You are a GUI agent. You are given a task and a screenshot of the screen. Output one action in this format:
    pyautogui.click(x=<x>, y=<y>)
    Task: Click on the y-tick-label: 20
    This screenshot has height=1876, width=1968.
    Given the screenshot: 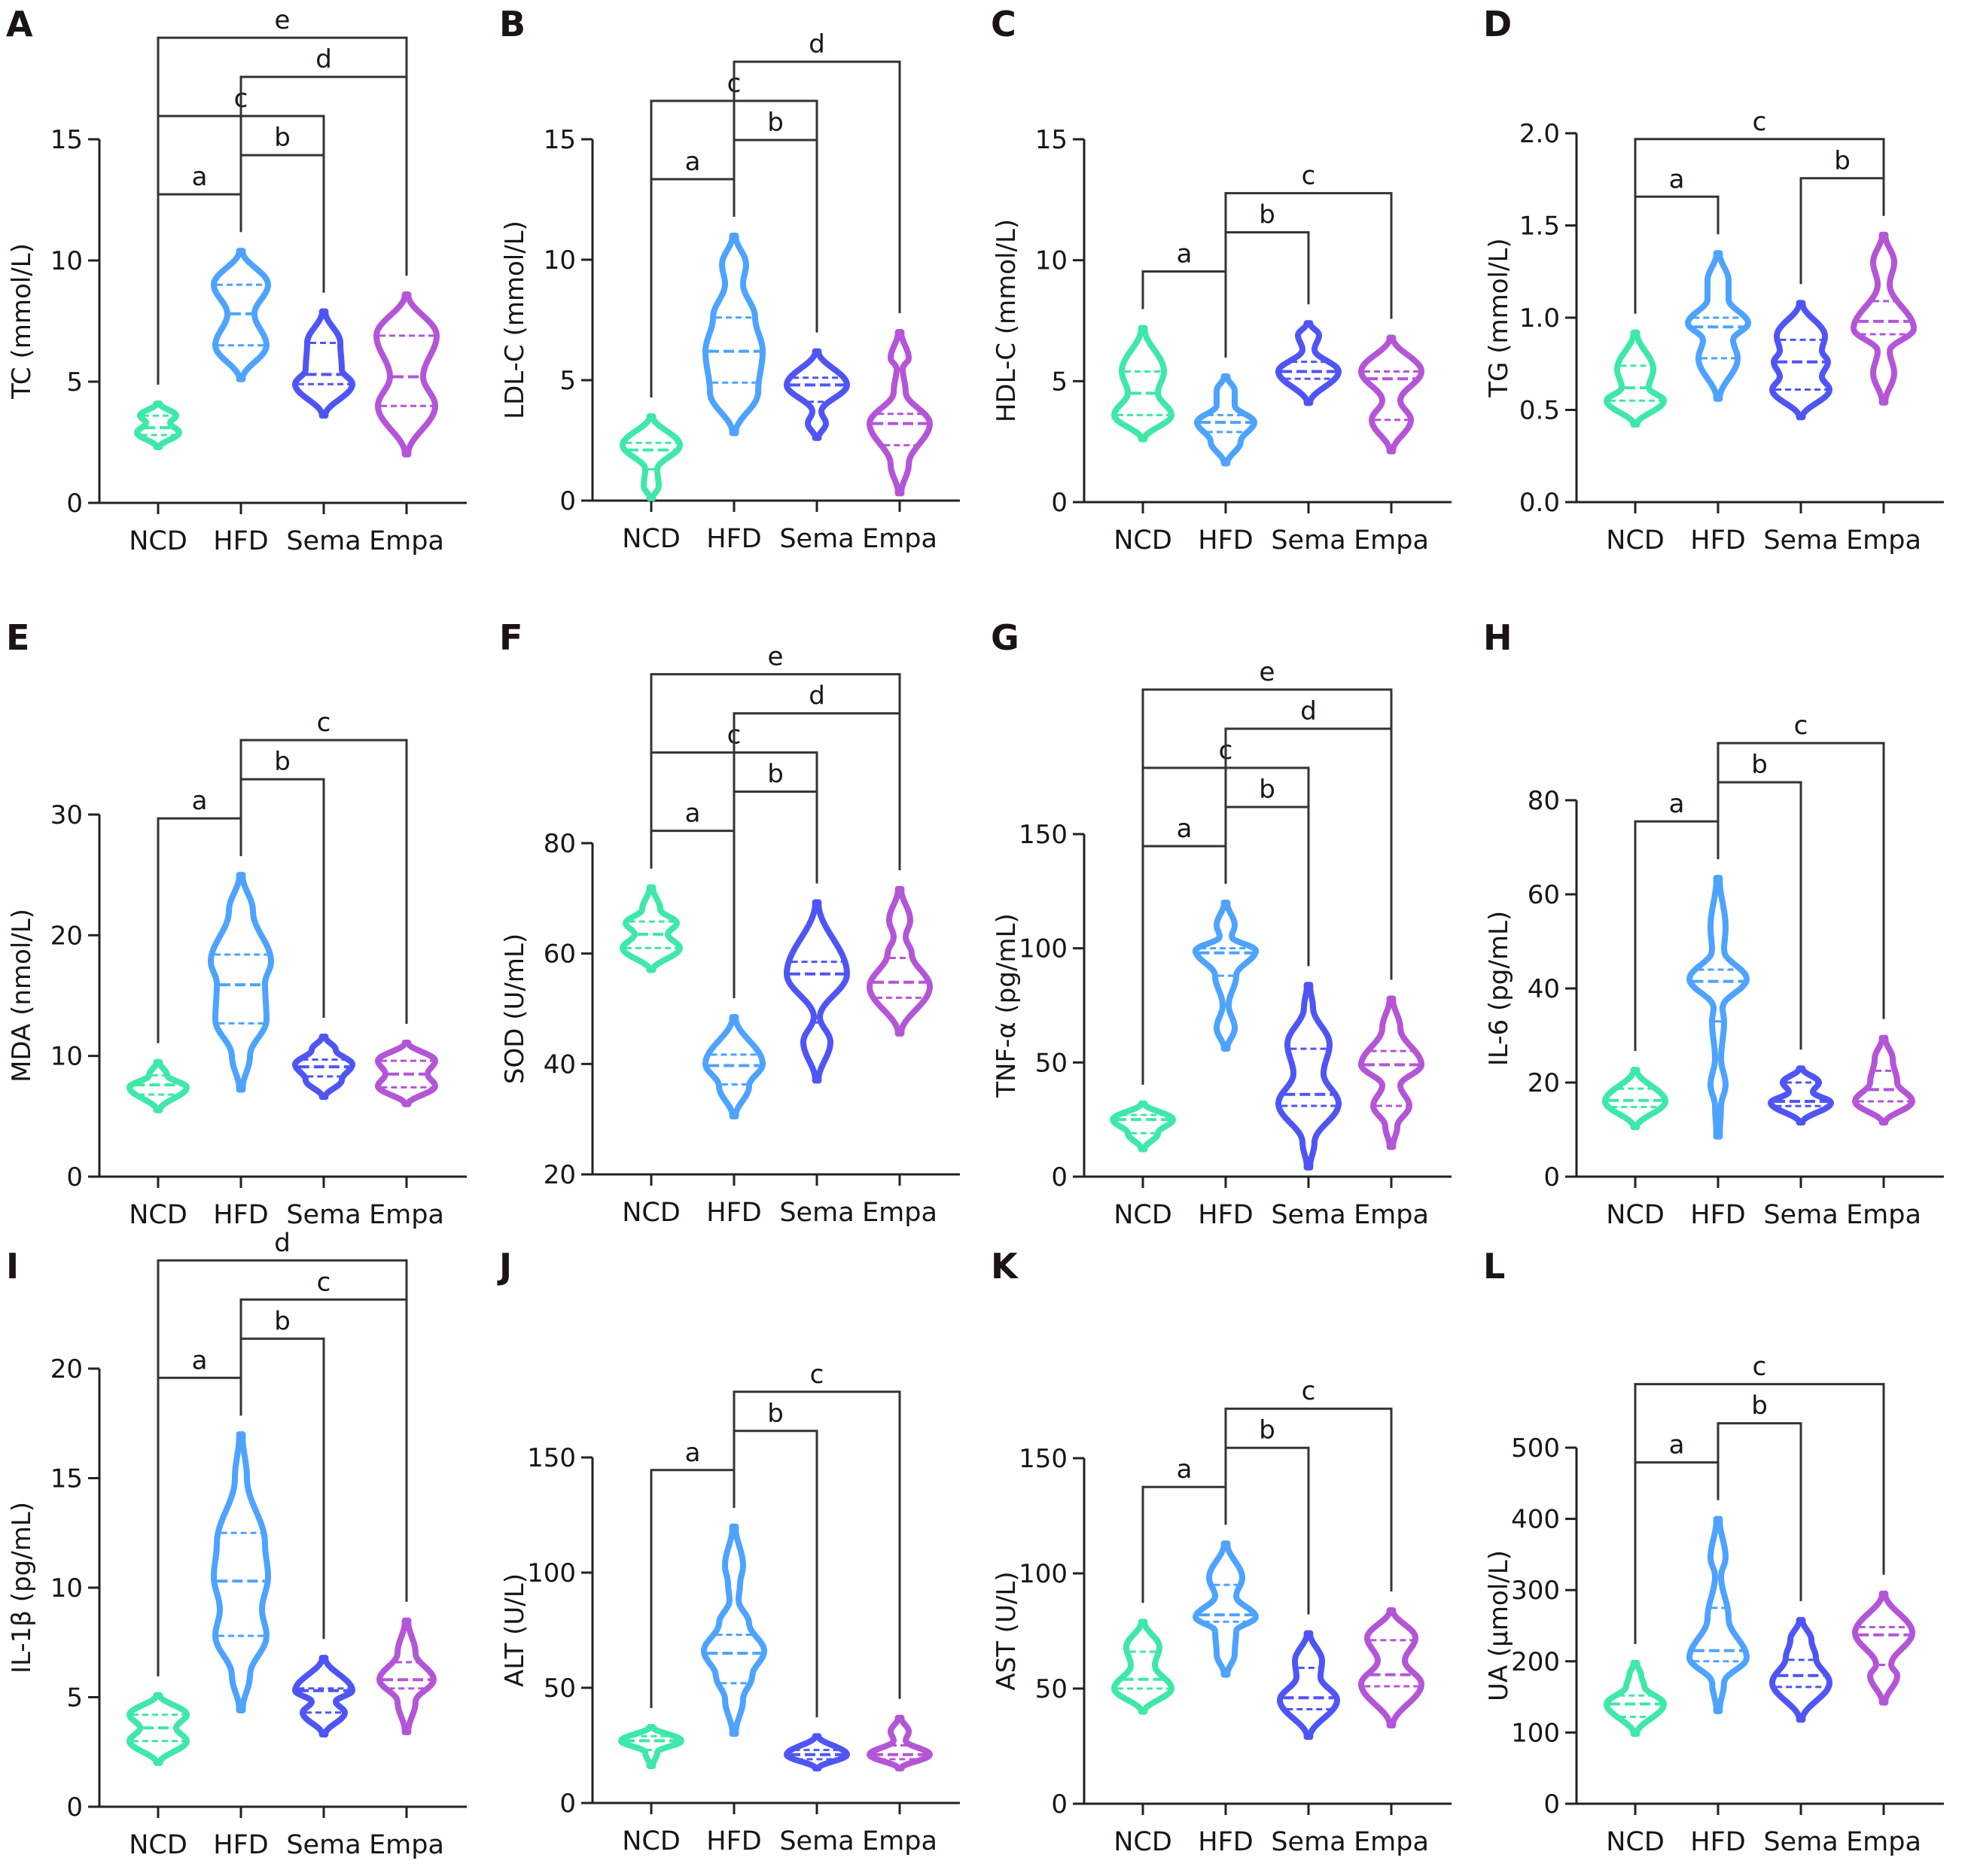 What is the action you would take?
    pyautogui.click(x=66, y=936)
    